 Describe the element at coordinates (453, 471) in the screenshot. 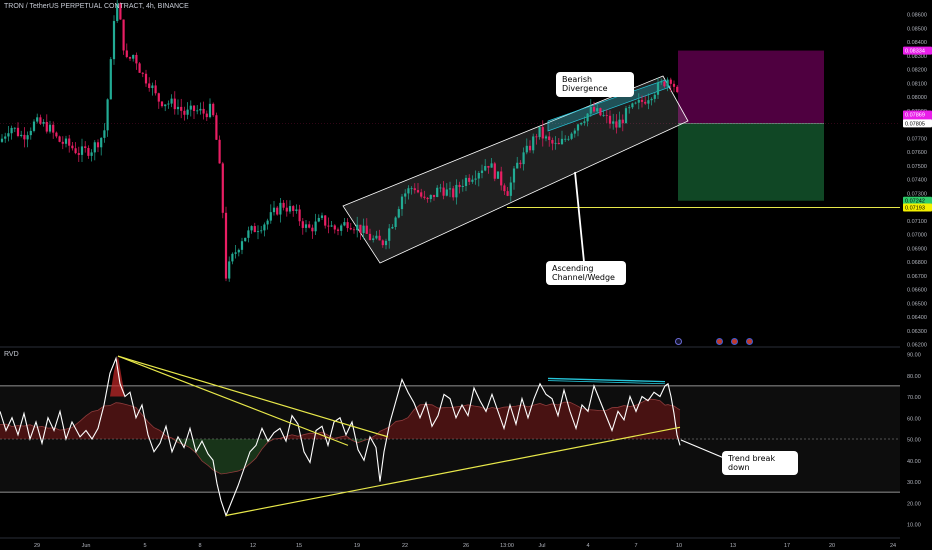

I see `rvd-trendline-lower` at that location.